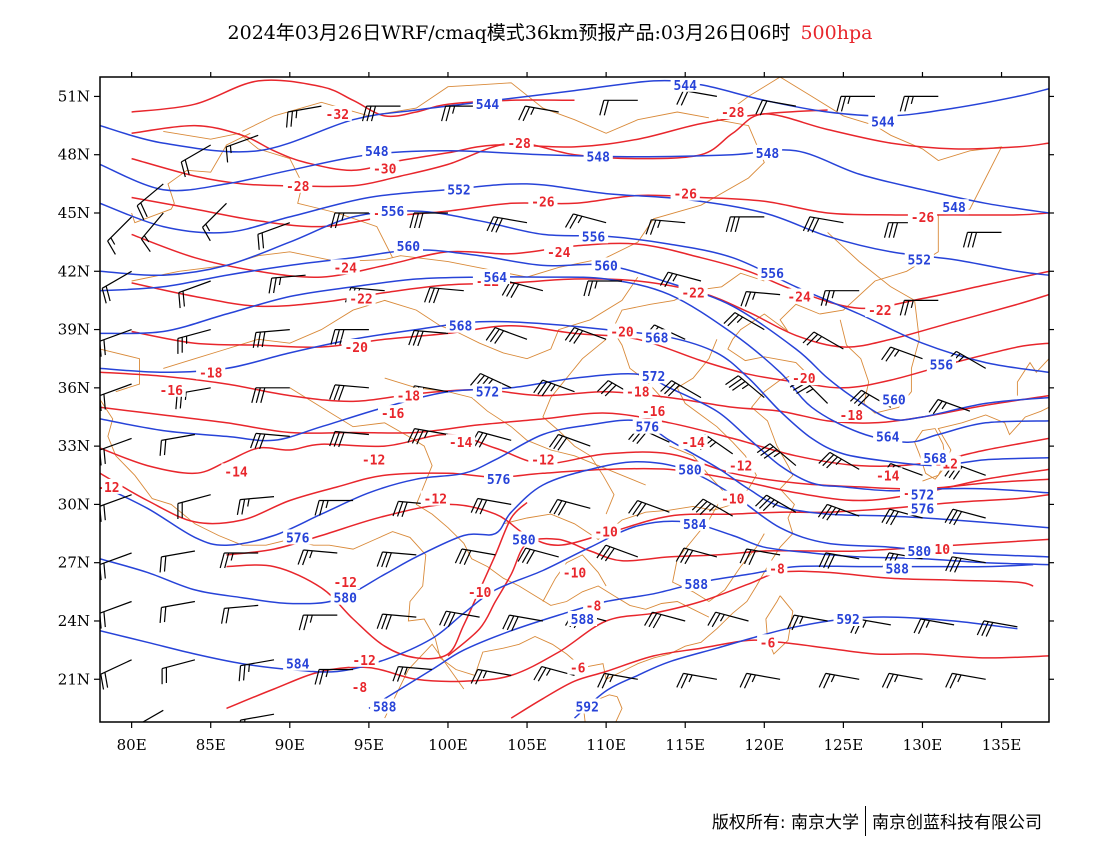  What do you see at coordinates (799, 298) in the screenshot?
I see `temperature-contour-label: -24` at bounding box center [799, 298].